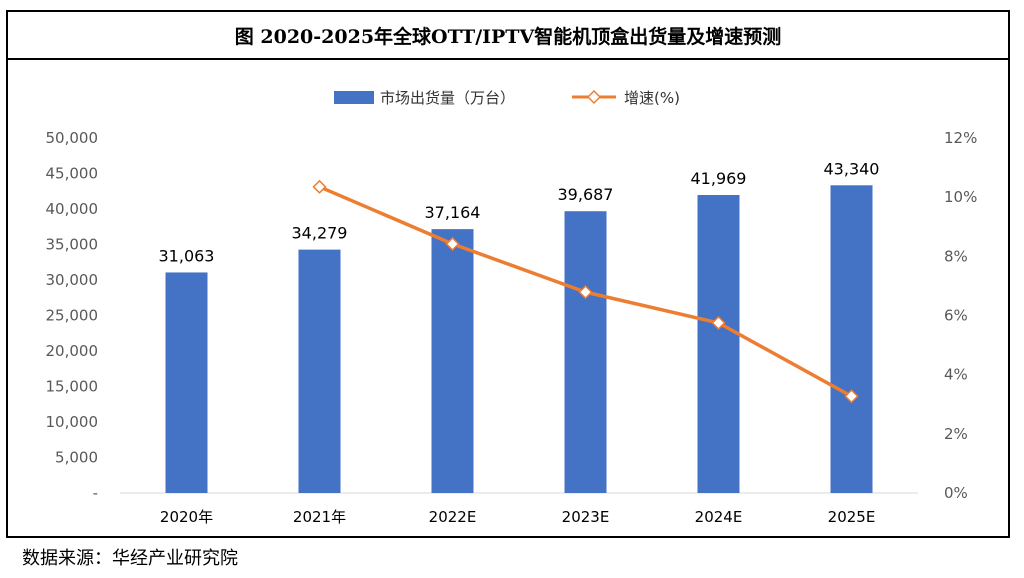 The image size is (1024, 578). I want to click on source-note: 数据来源：华经产业研究院, so click(130, 558).